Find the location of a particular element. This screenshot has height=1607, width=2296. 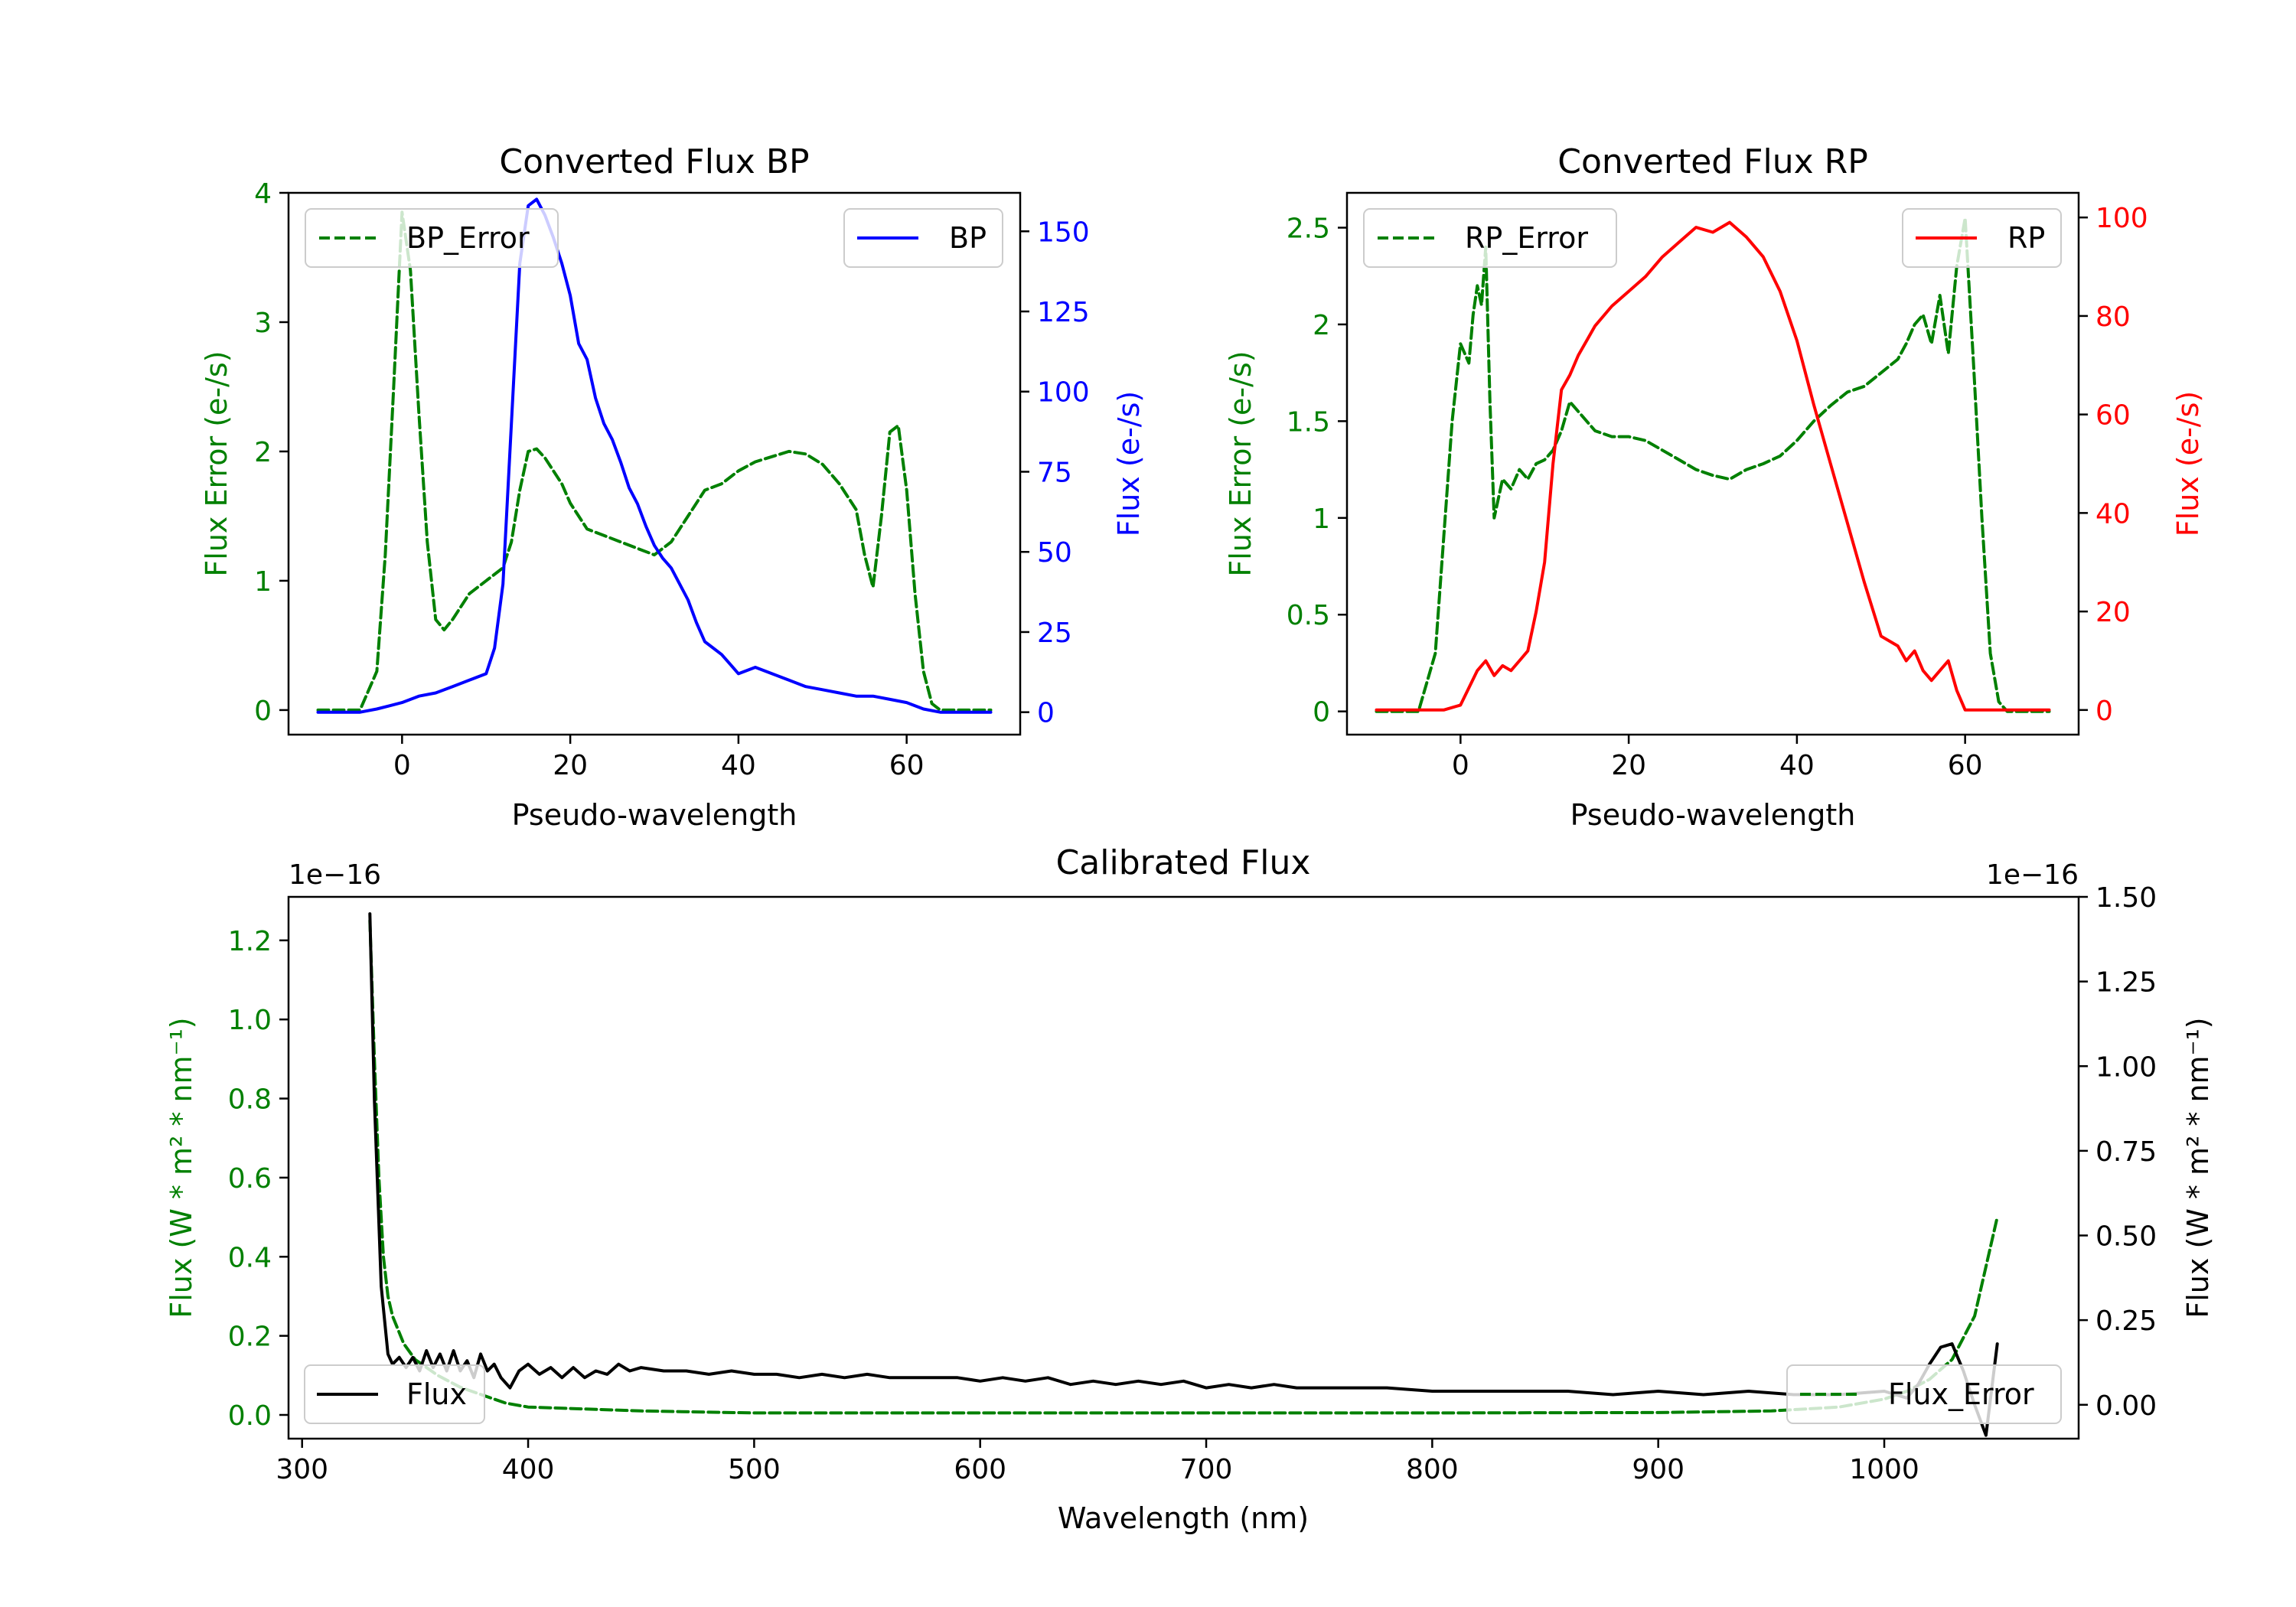

y-left-tick-label: 0.0 is located at coordinates (250, 1416).